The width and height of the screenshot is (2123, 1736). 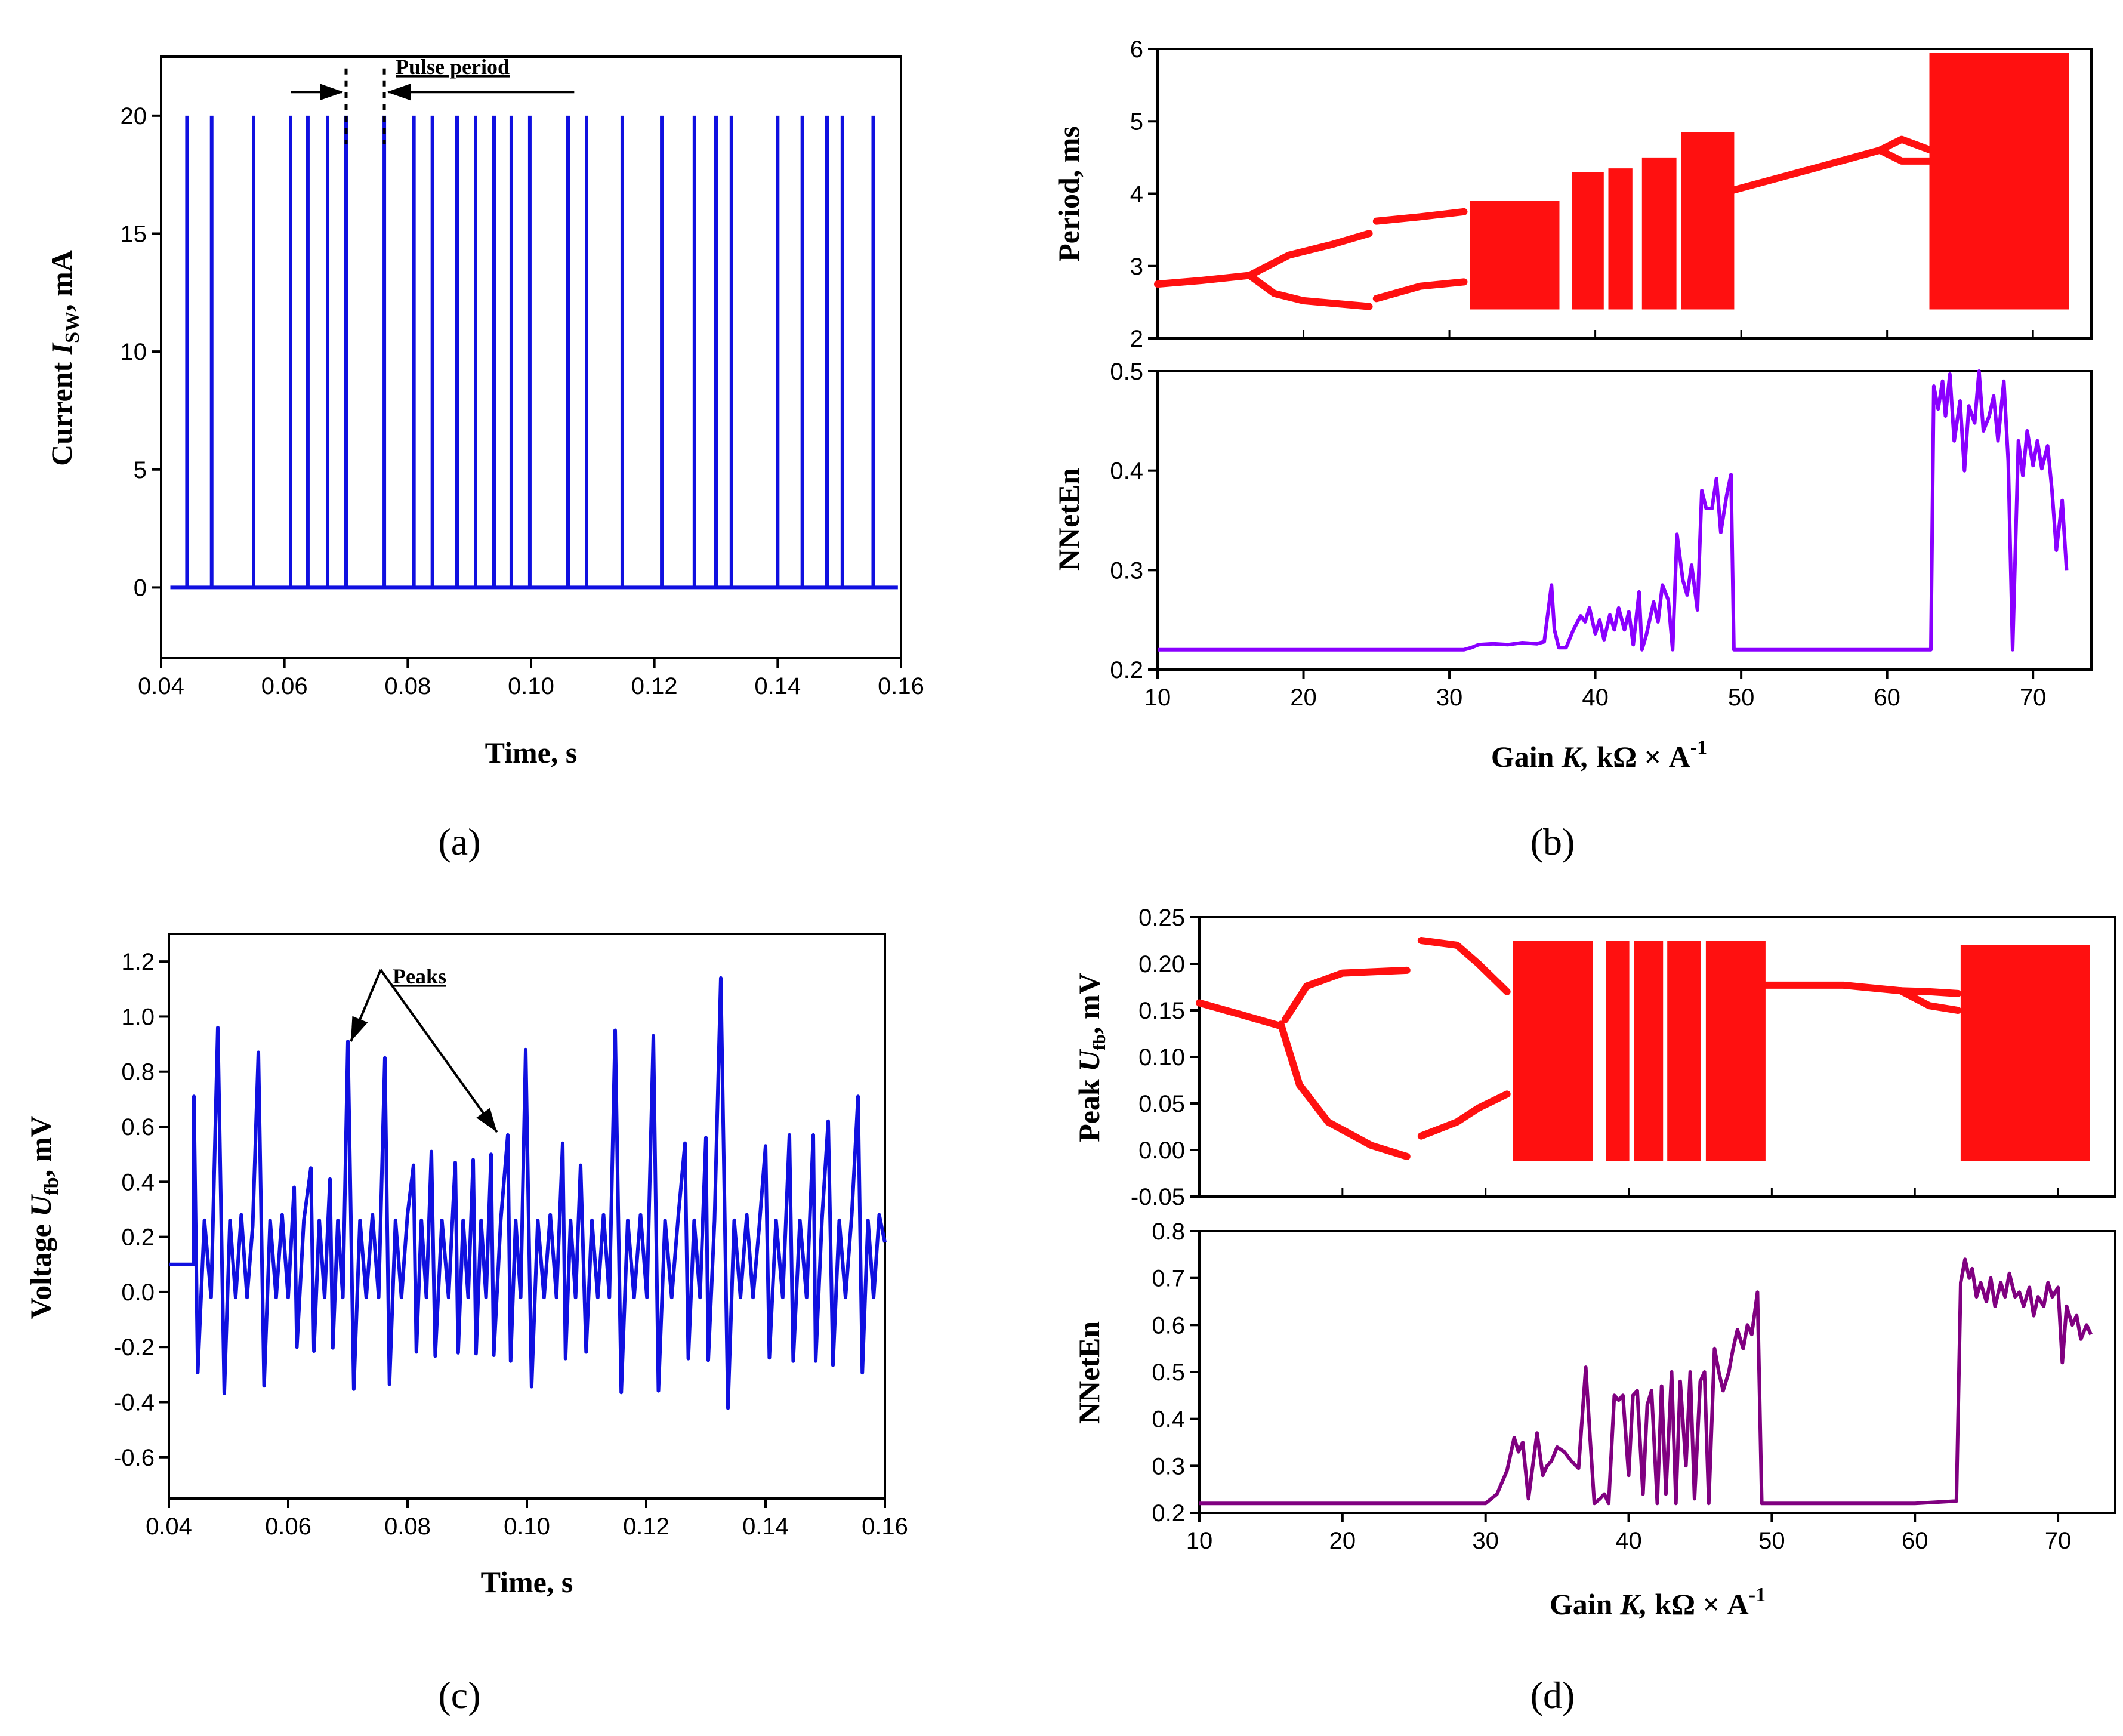 What do you see at coordinates (1771, 1541) in the screenshot?
I see `panel-d-bottom-xtick-label: 50` at bounding box center [1771, 1541].